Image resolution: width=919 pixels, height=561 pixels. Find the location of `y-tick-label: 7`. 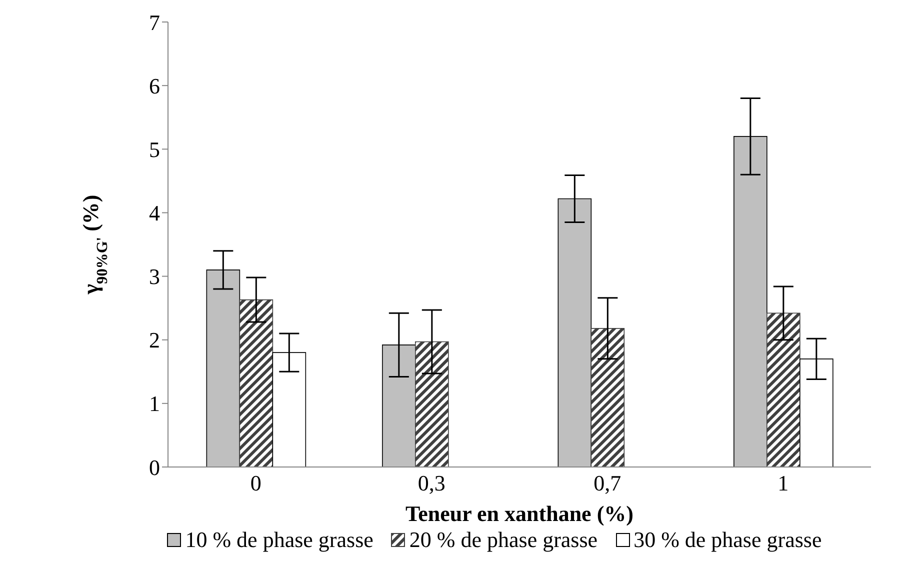

y-tick-label: 7 is located at coordinates (154, 22).